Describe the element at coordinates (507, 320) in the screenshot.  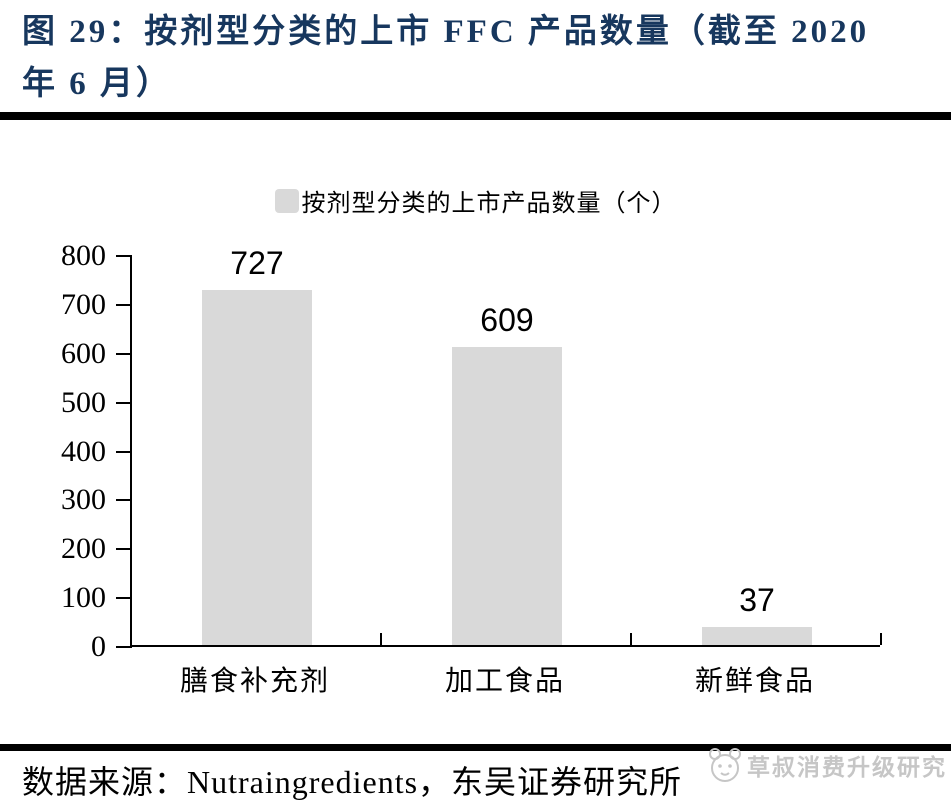
I see `bar-value-label: 609` at that location.